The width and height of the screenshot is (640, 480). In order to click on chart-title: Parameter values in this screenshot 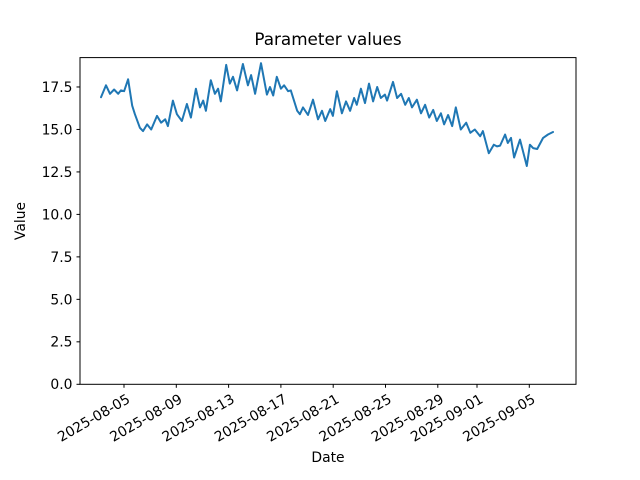, I will do `click(327, 39)`.